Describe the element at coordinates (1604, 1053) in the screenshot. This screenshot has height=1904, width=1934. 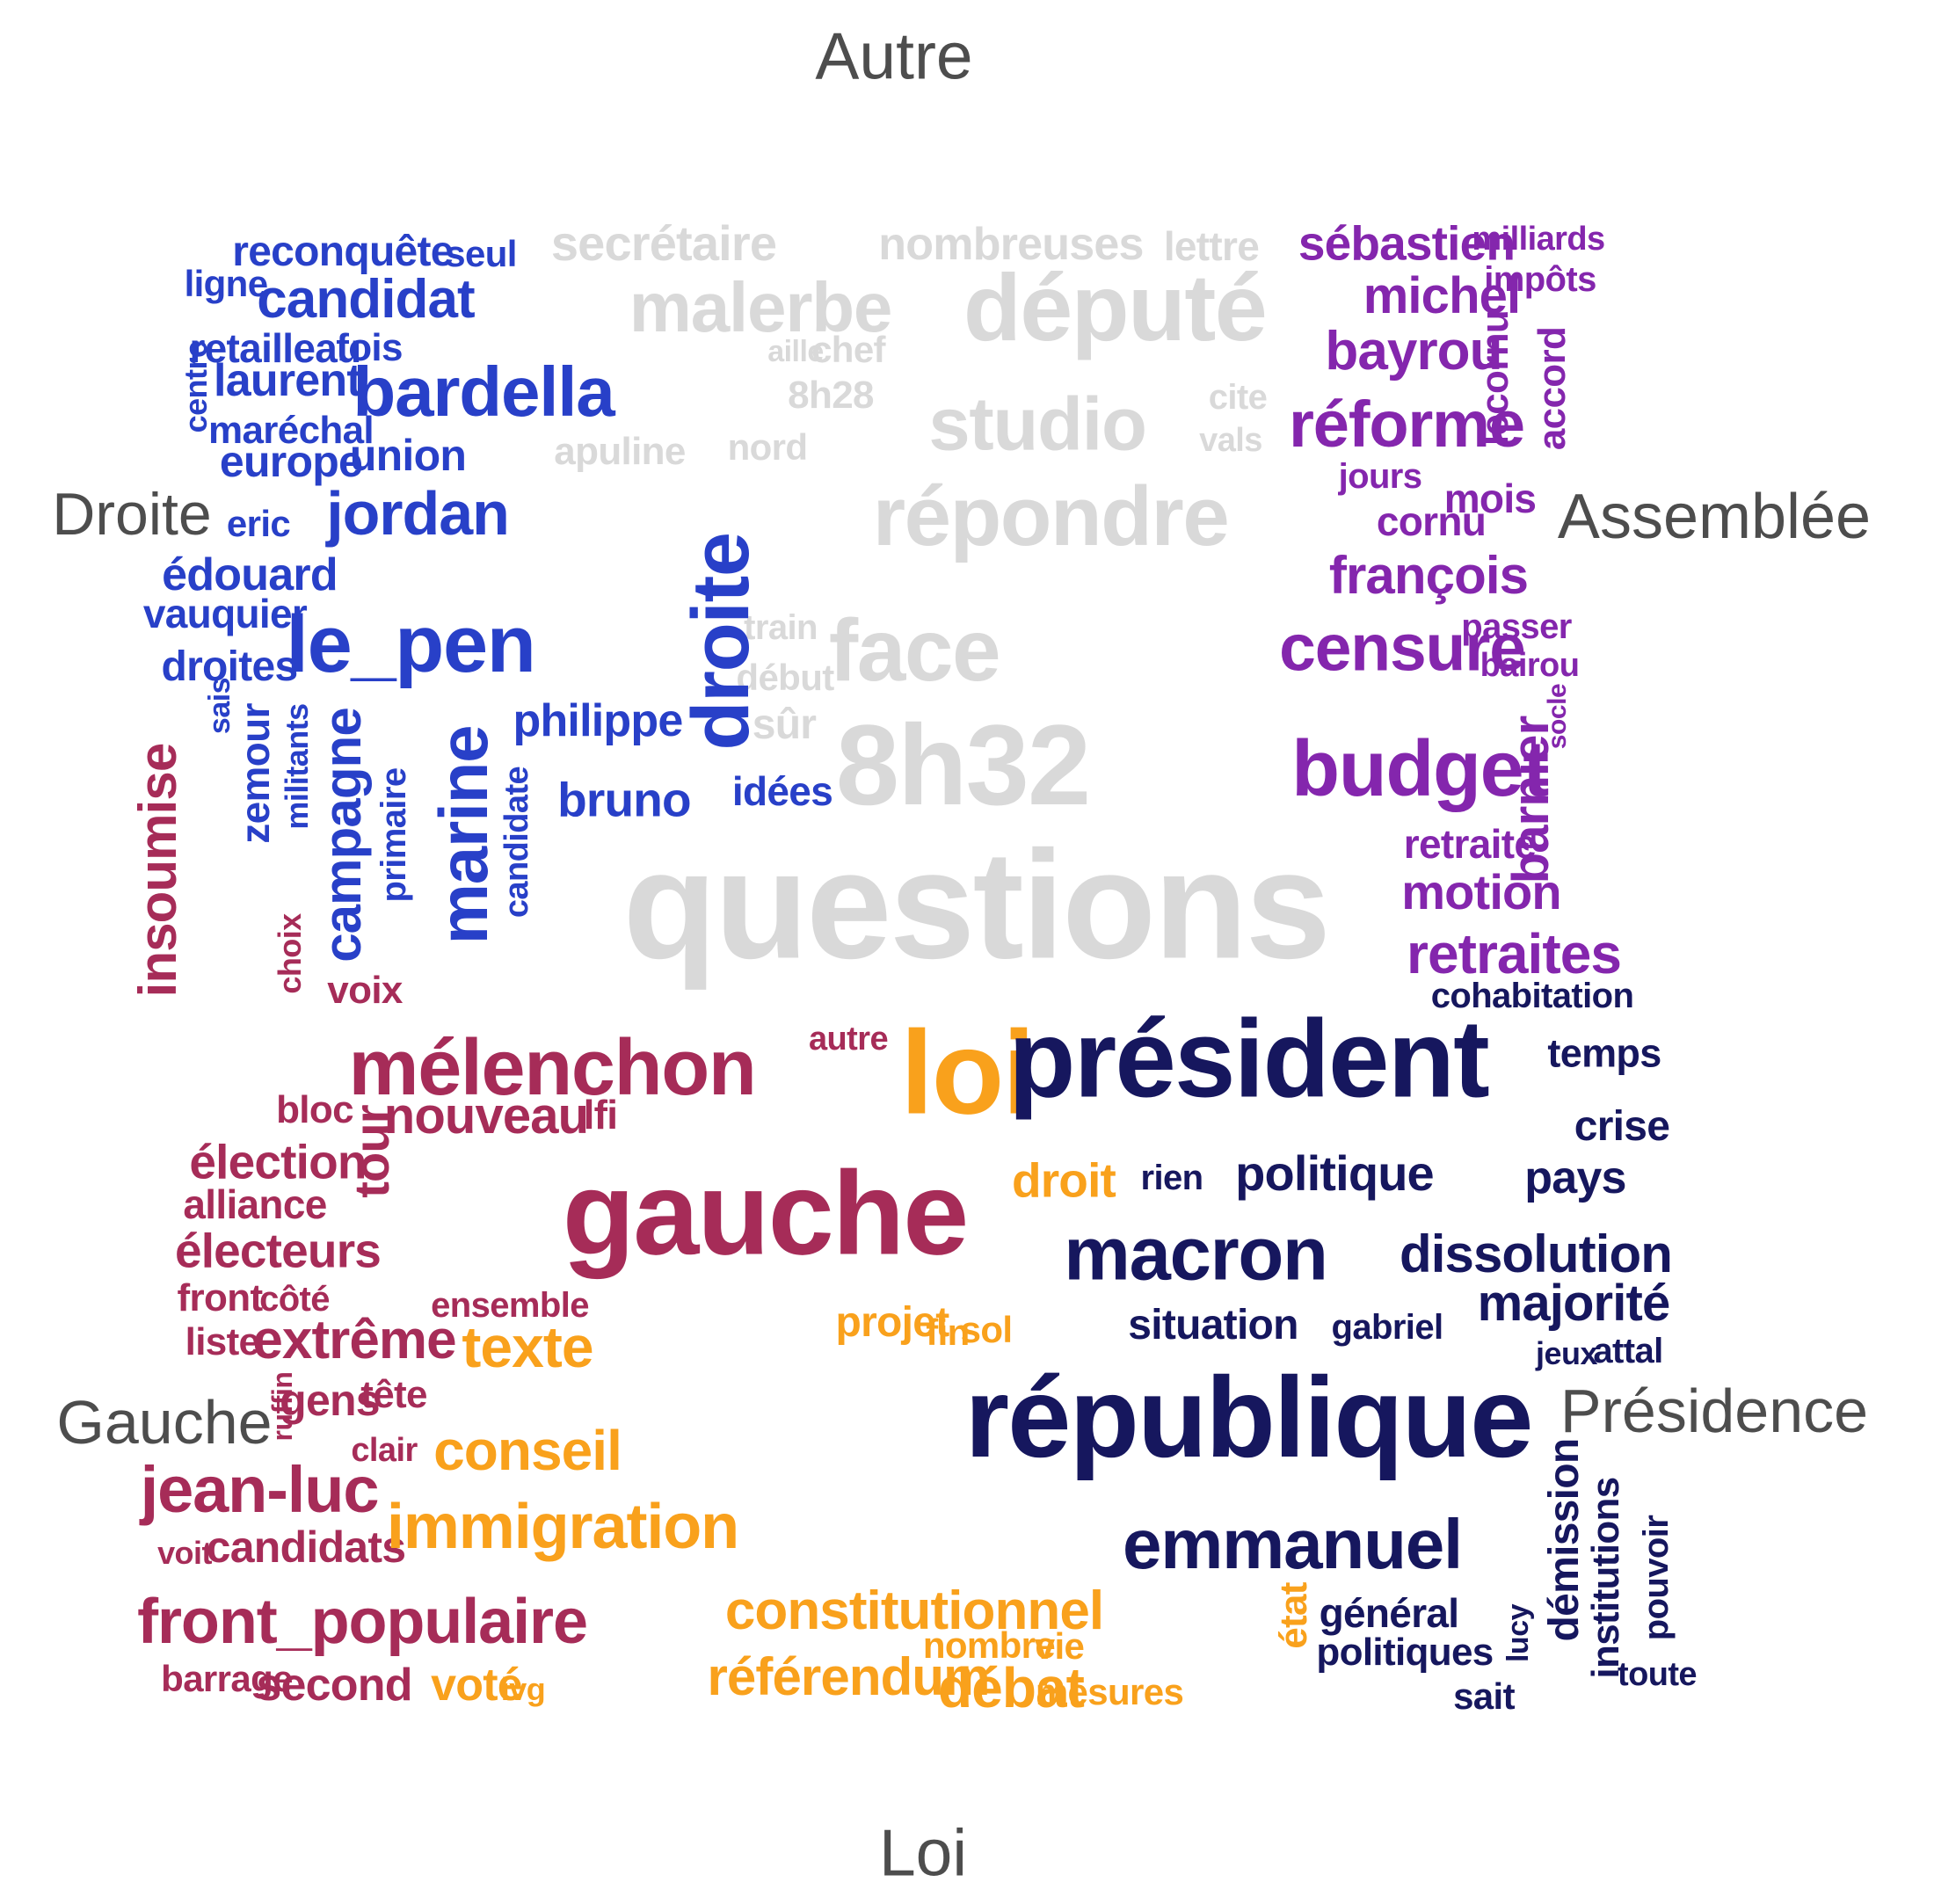
I see `word-temps: temps` at that location.